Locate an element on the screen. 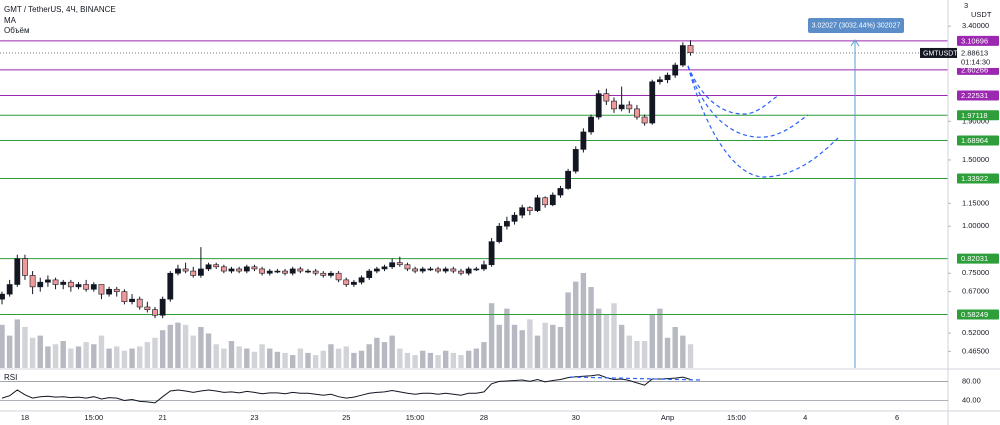 Image resolution: width=1000 pixels, height=425 pixels. level-label: 2.60266 is located at coordinates (974, 69).